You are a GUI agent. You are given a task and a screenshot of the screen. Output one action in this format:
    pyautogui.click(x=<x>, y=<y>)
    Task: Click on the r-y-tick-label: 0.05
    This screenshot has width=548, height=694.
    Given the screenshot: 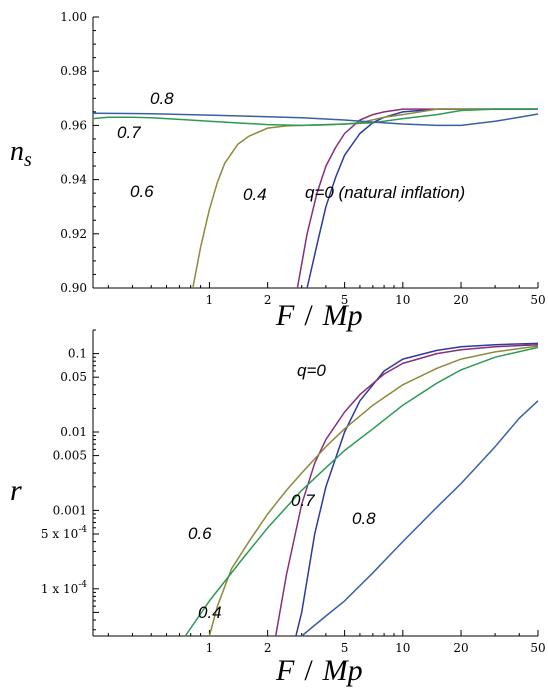 What is the action you would take?
    pyautogui.click(x=73, y=377)
    